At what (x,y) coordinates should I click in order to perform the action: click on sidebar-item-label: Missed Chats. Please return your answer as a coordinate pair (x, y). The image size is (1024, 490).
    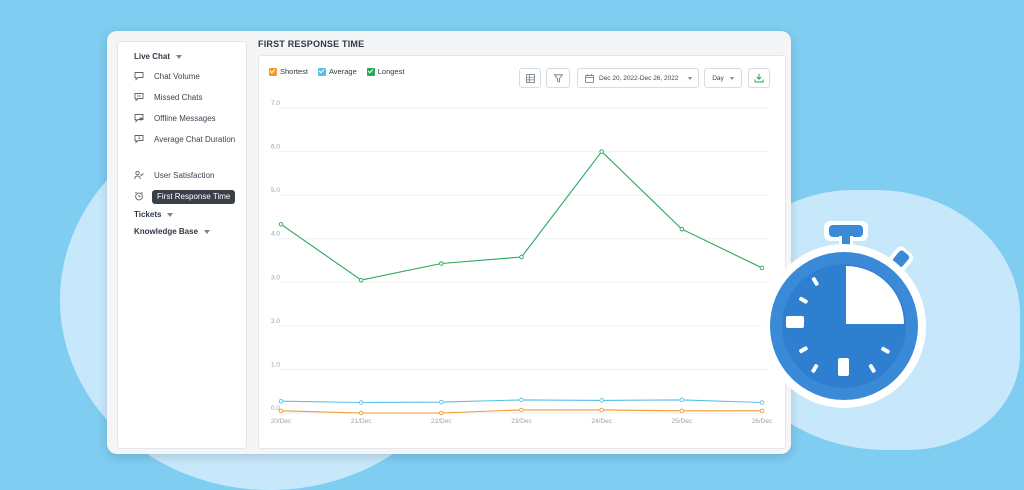
    Looking at the image, I should click on (178, 97).